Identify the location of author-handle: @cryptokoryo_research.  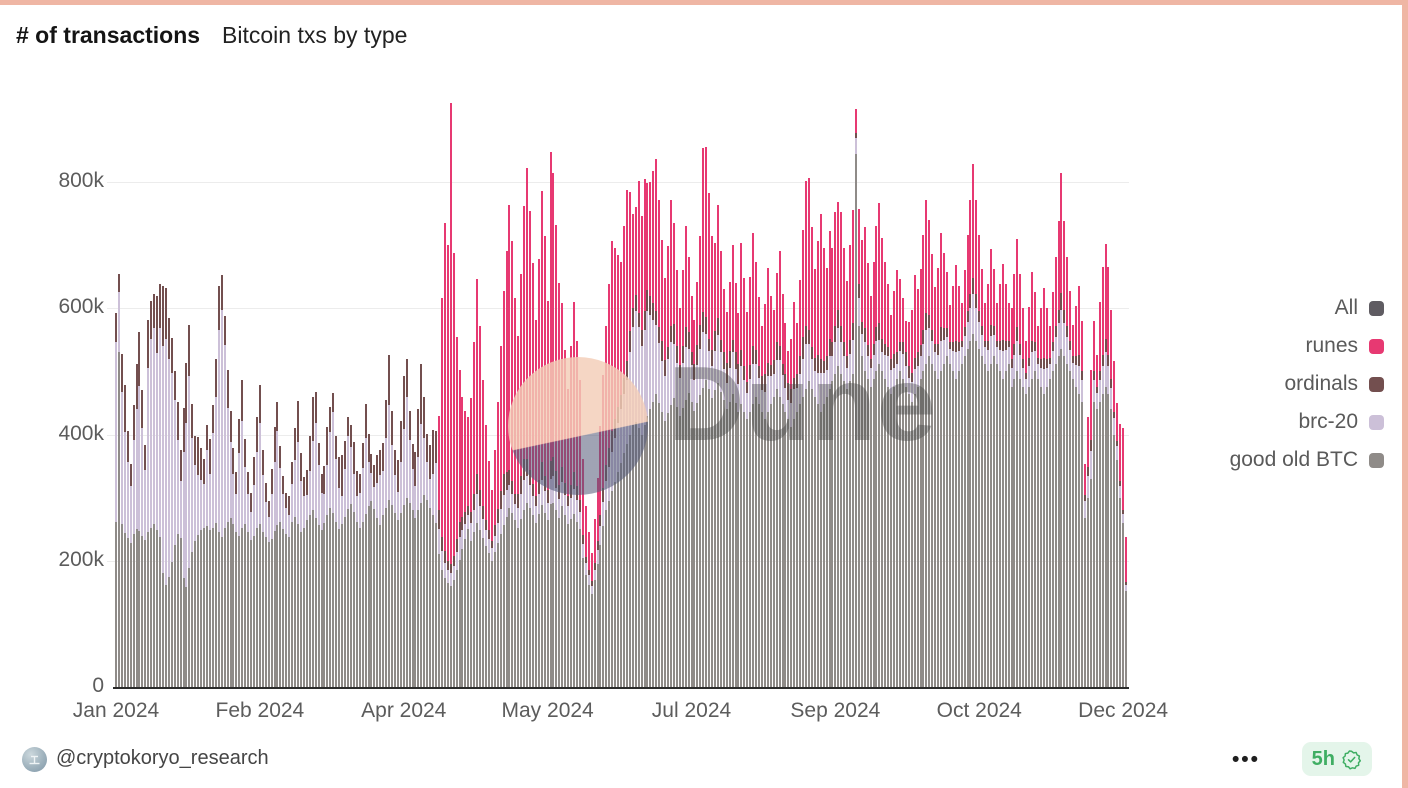
(162, 758).